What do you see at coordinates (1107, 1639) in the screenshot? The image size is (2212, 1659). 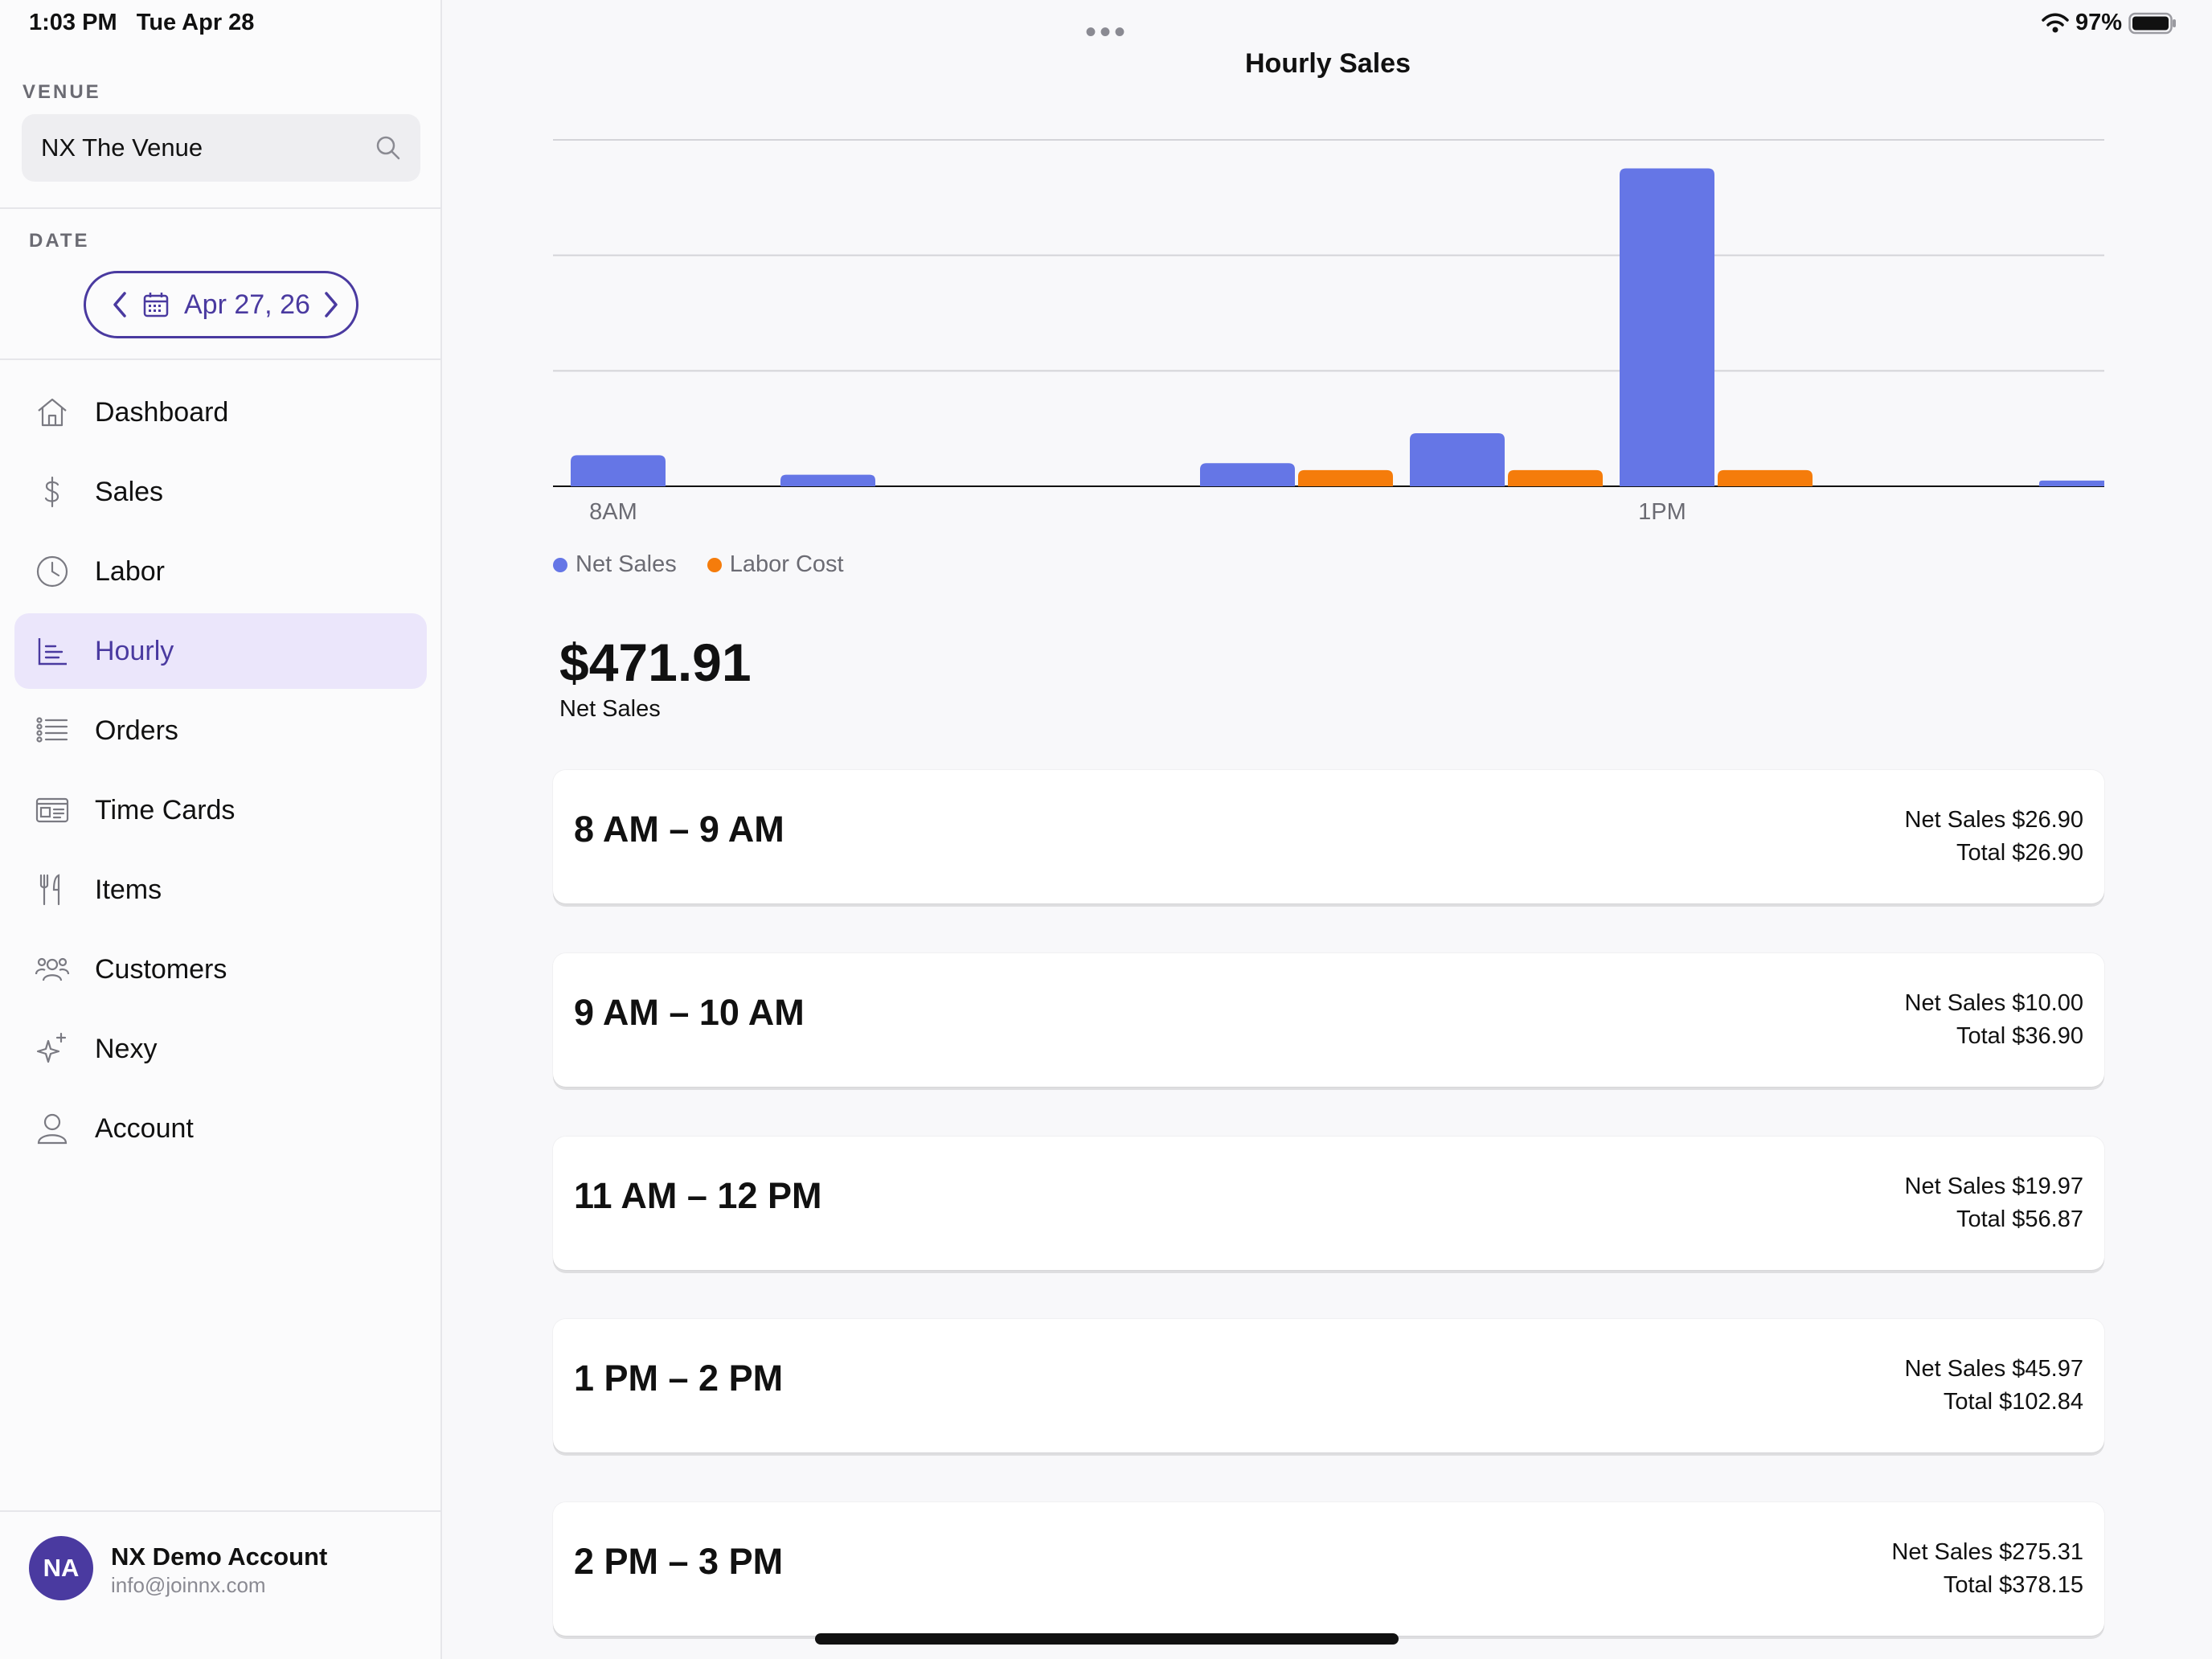 I see `home-indicator` at bounding box center [1107, 1639].